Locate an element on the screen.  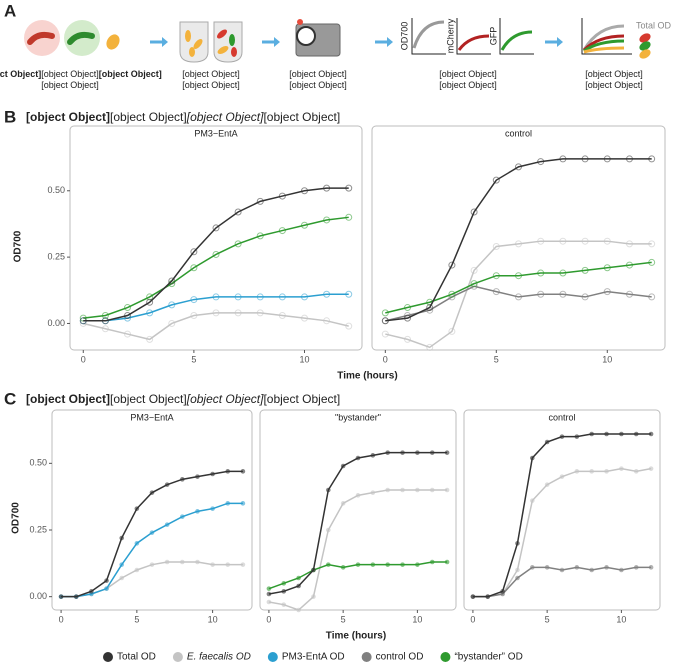
panel-label: B is located at coordinates (10, 116).